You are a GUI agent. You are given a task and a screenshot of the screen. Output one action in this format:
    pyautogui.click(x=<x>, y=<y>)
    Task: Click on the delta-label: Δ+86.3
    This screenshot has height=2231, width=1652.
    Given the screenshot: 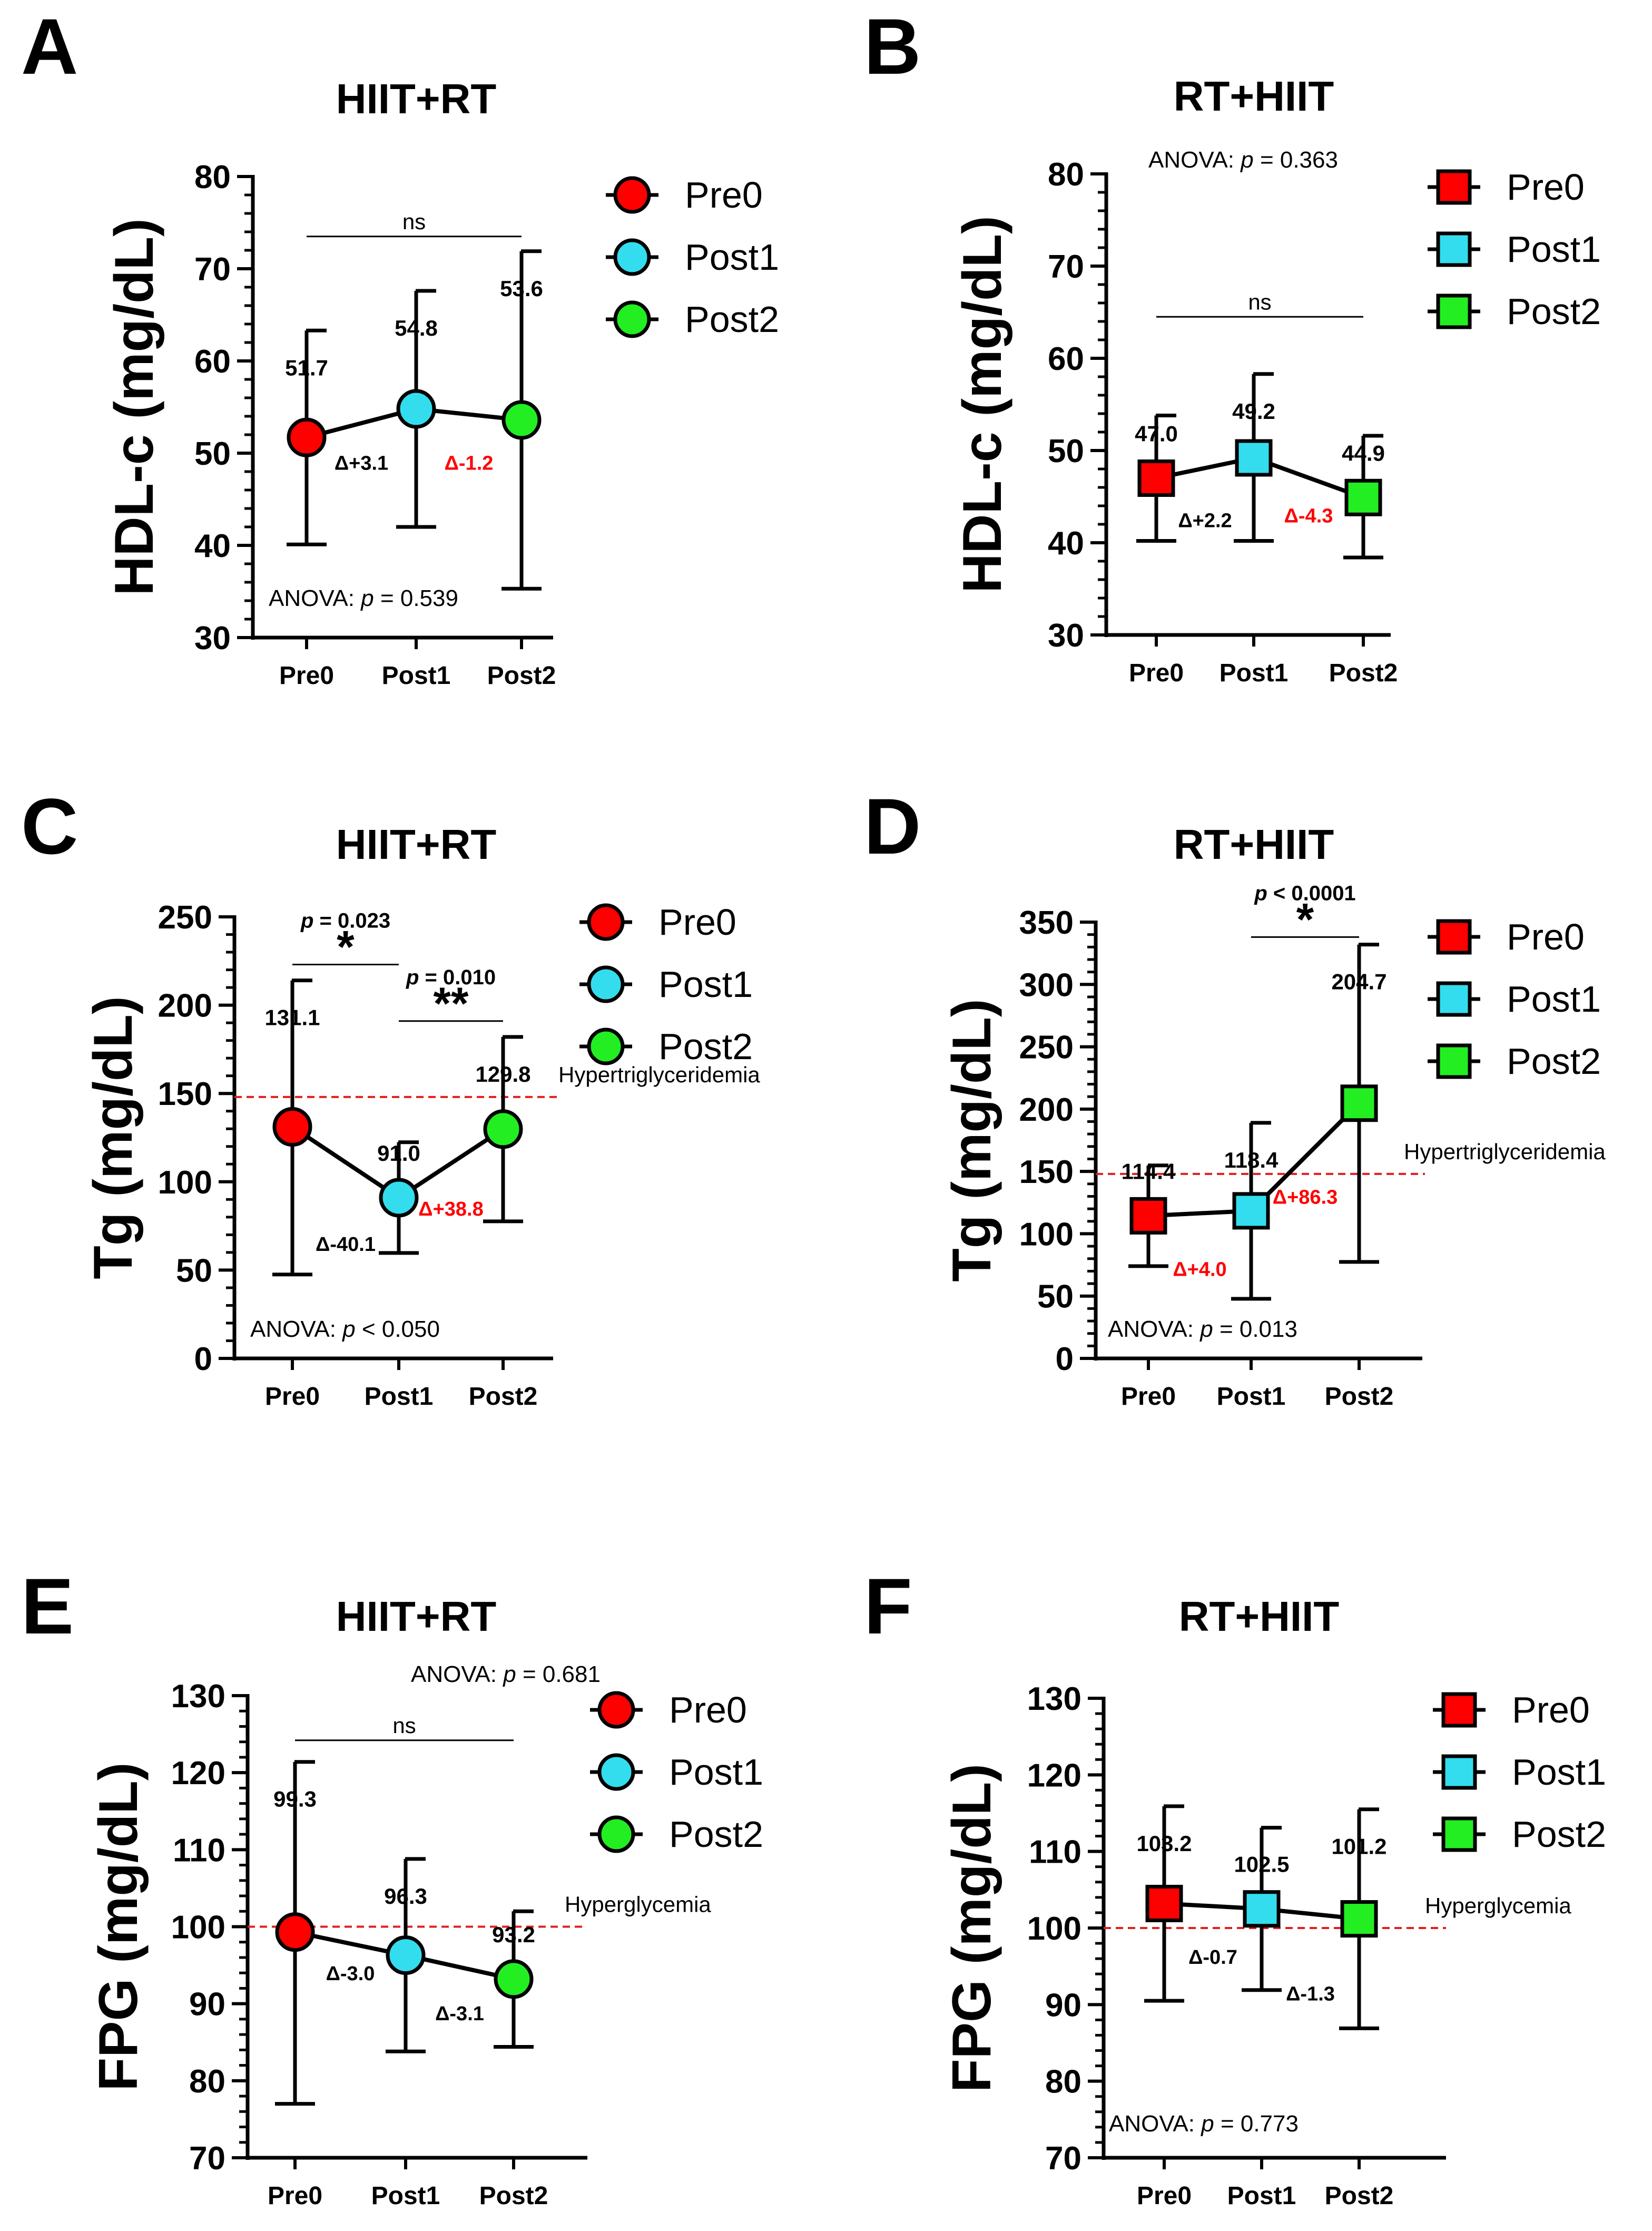 What is the action you would take?
    pyautogui.click(x=1305, y=1197)
    